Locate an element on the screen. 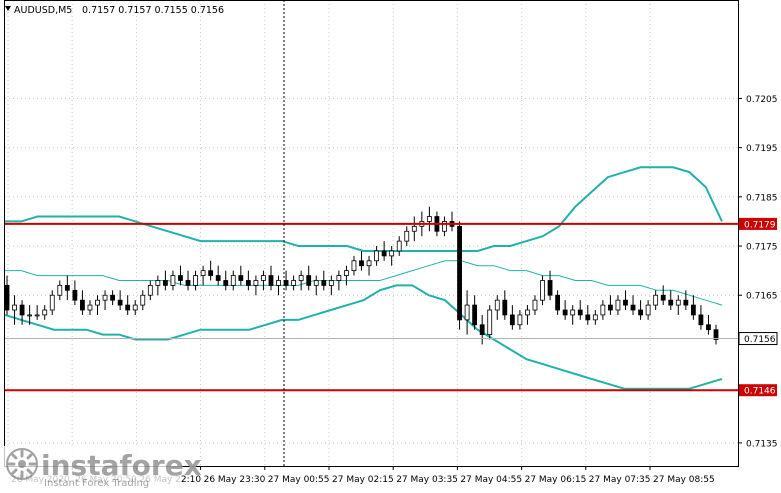 This screenshot has height=493, width=781. level-label: 0.7146 is located at coordinates (760, 392).